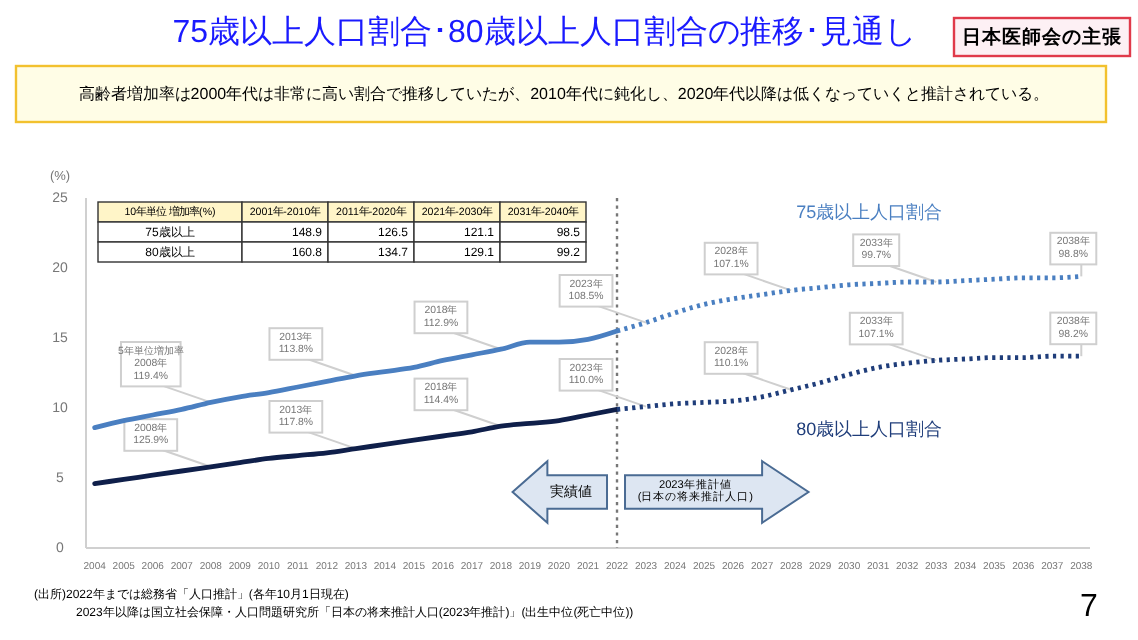 The image size is (1138, 640). I want to click on text: 日本医師会の主張, so click(1043, 37).